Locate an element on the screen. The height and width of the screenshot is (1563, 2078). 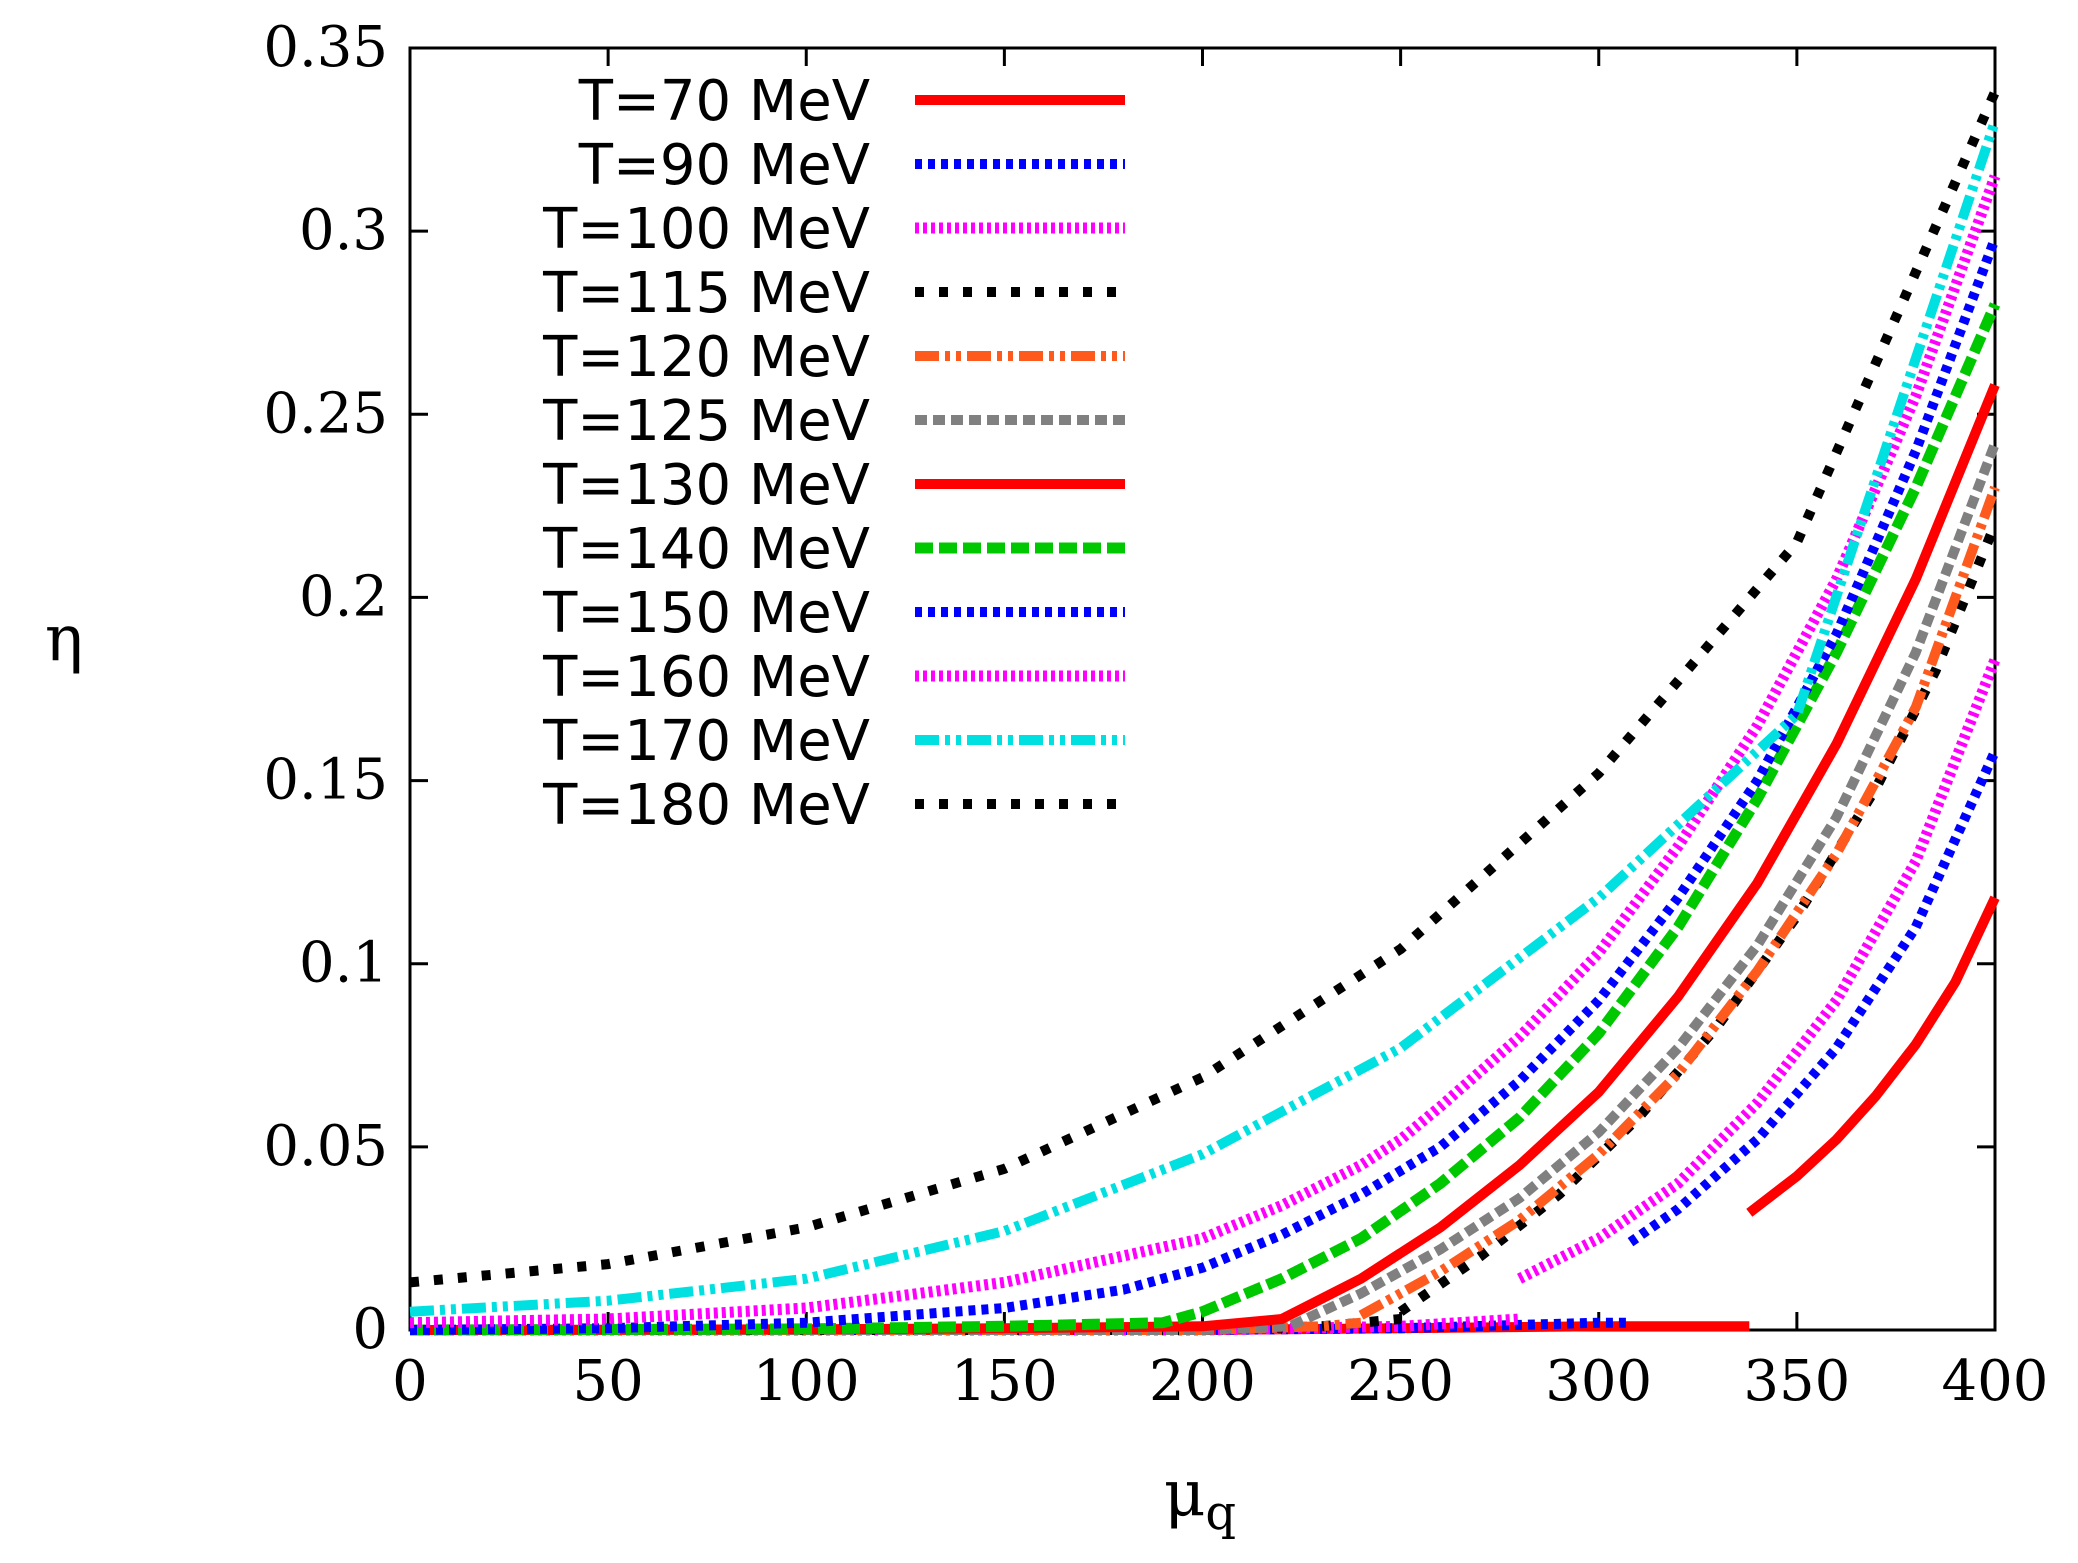
x-tick-label: 0 is located at coordinates (410, 1381).